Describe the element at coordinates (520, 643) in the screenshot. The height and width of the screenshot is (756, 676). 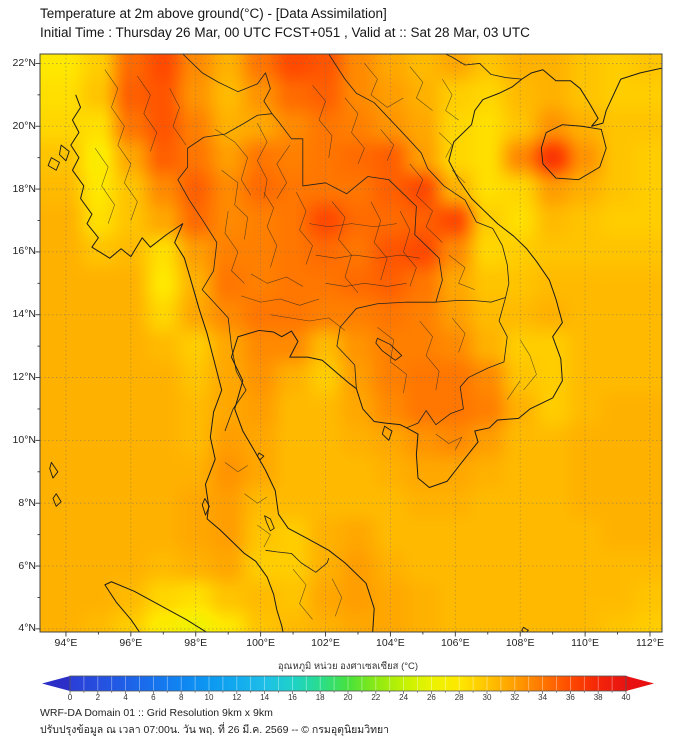
I see `lon-tick-label: 108°E` at that location.